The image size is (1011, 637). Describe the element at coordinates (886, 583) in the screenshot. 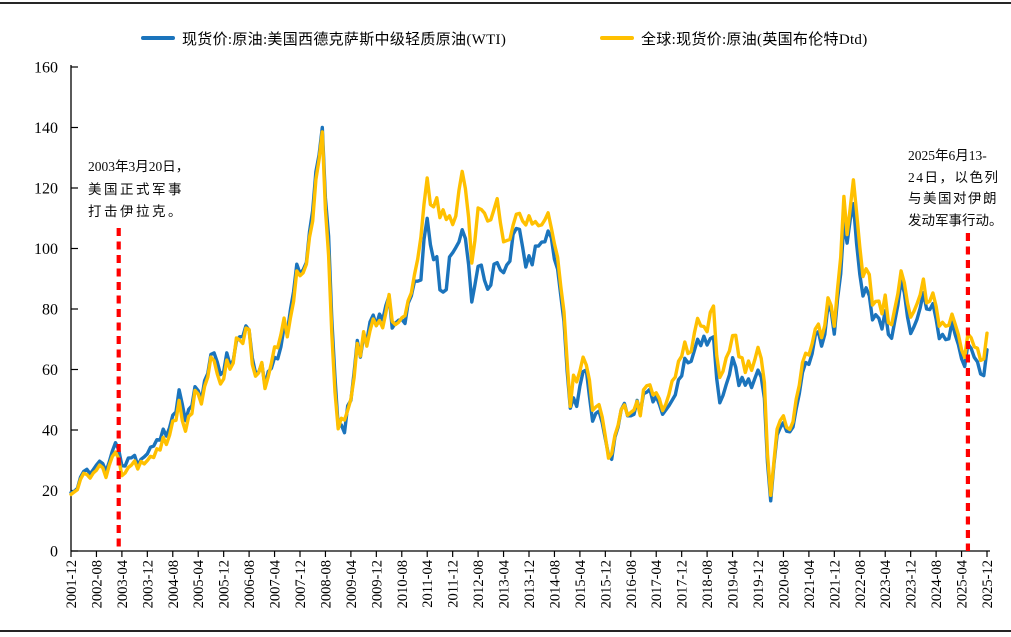

I see `x-tick-label: 2023-04` at that location.